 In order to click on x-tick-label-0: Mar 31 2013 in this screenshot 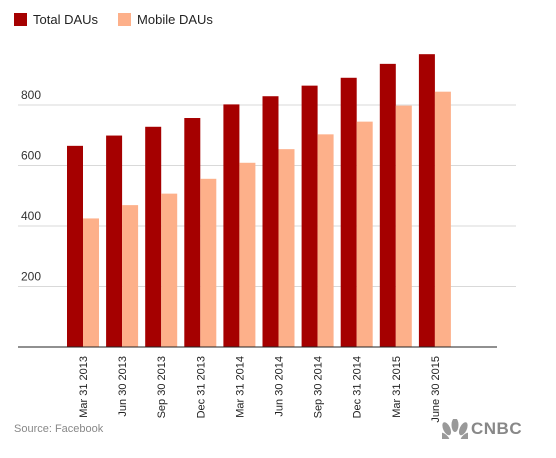, I will do `click(84, 387)`.